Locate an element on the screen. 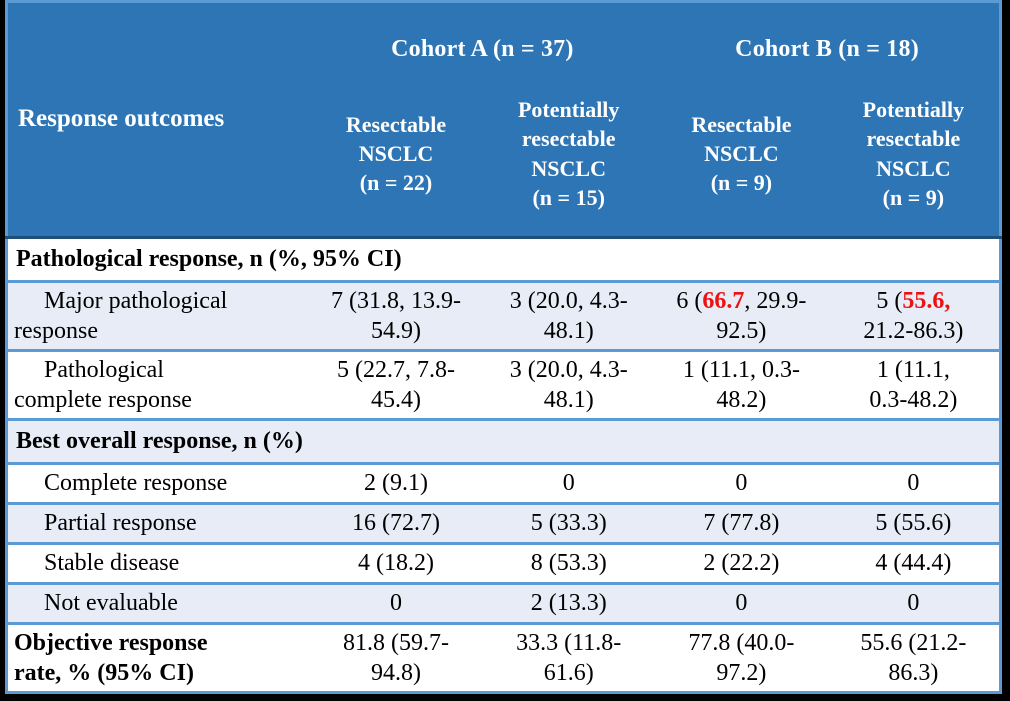 The height and width of the screenshot is (701, 1010). row-label: Not evaluable is located at coordinates (111, 603).